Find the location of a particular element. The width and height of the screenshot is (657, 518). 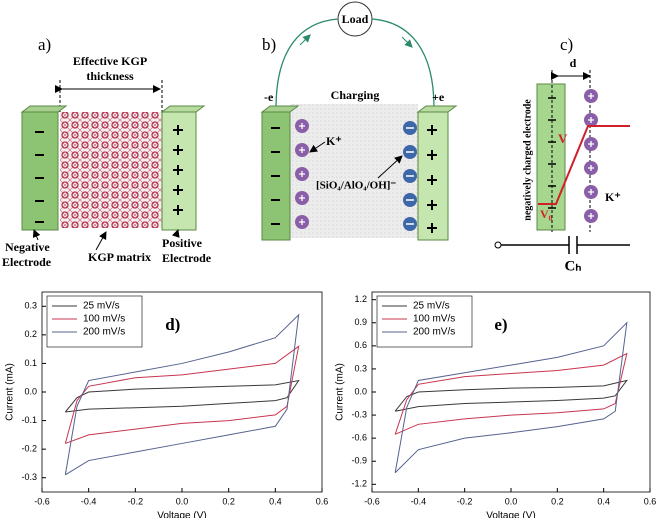

electrode is located at coordinates (551, 157).